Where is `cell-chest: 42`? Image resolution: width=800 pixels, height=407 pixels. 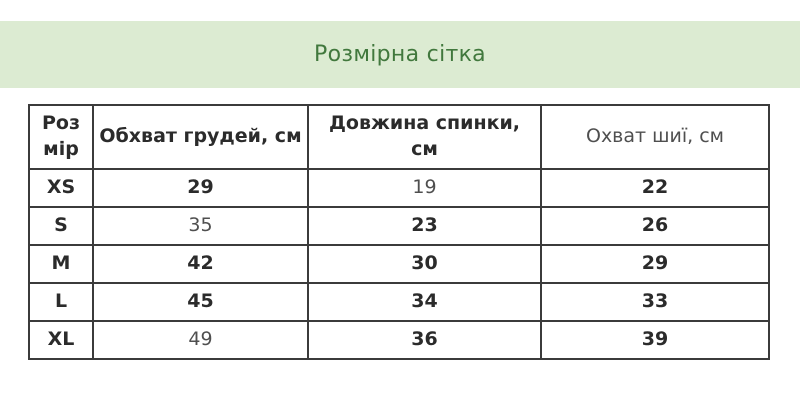
cell-chest: 42 is located at coordinates (200, 264).